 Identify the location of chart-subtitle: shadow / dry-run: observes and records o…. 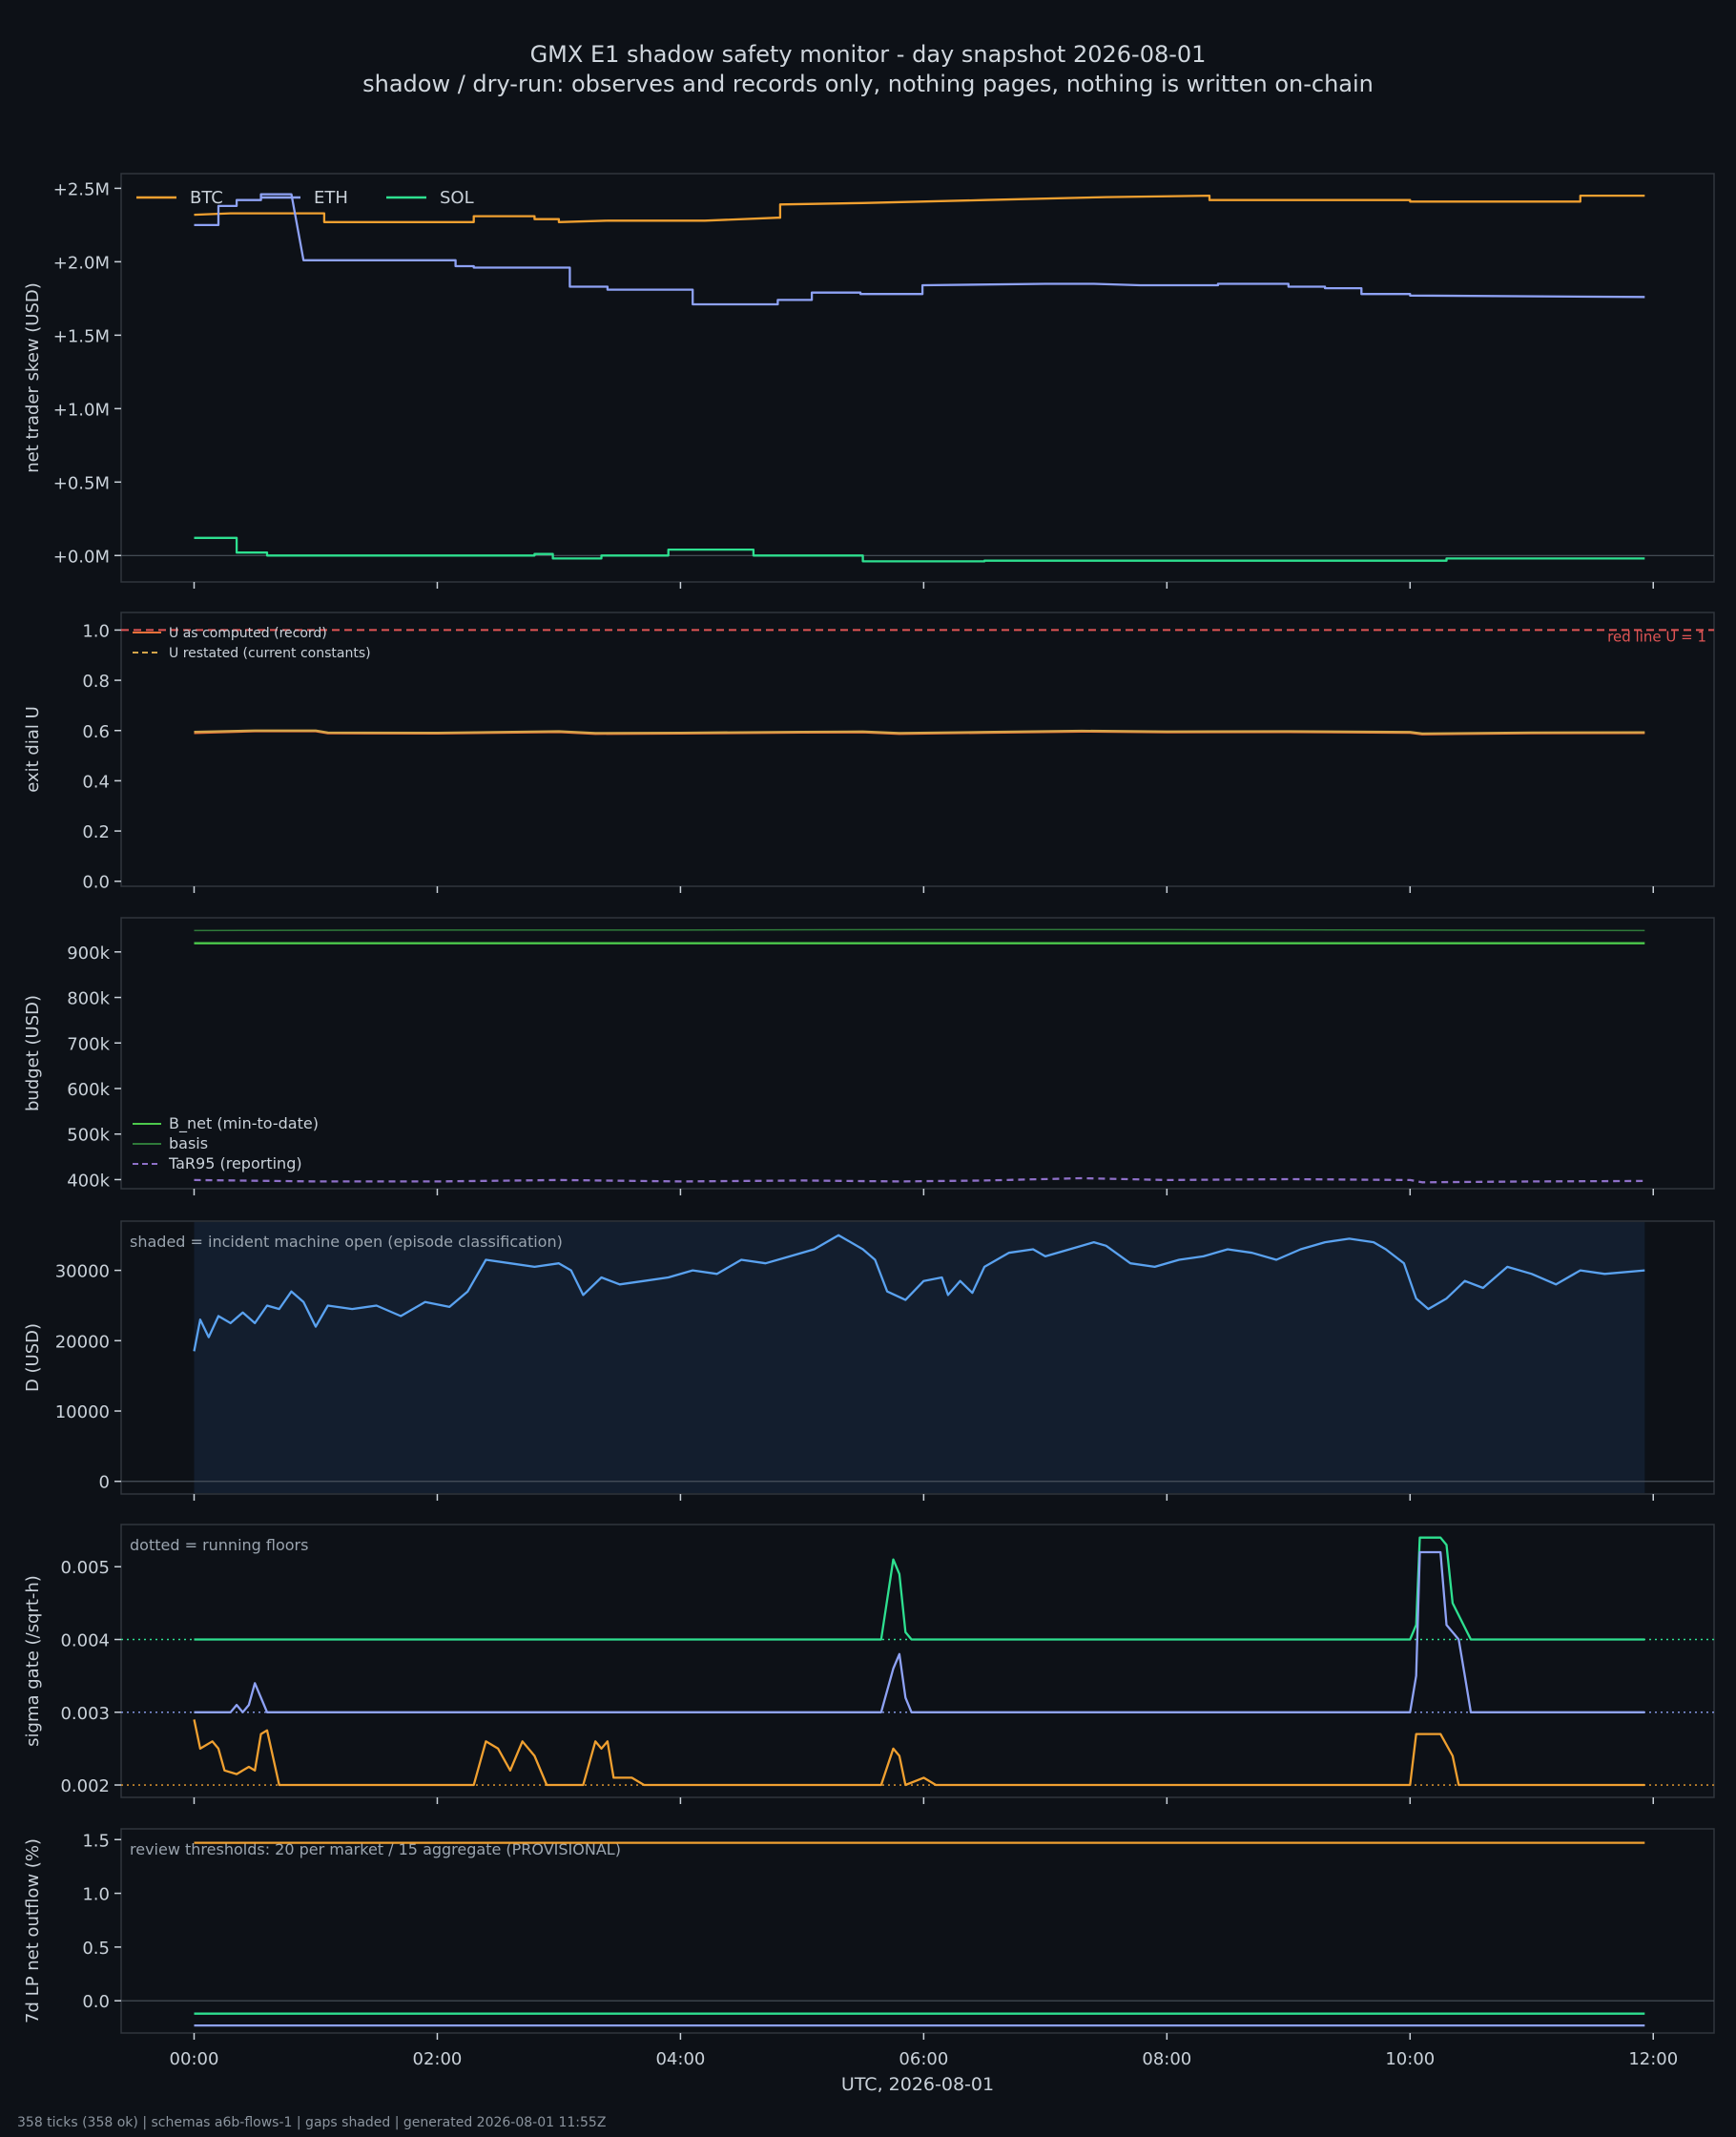
(868, 84).